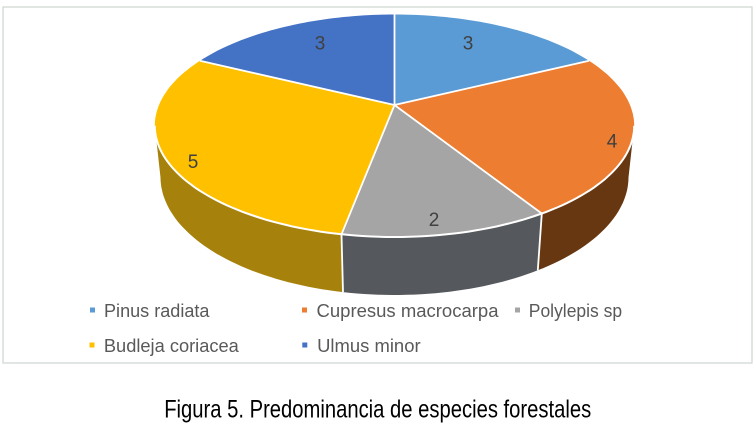 The image size is (756, 434). What do you see at coordinates (612, 141) in the screenshot?
I see `svg-text: 4` at bounding box center [612, 141].